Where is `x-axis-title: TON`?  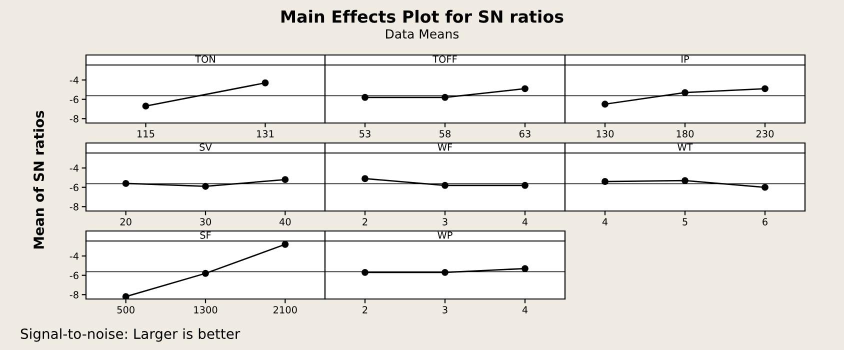 x-axis-title: TON is located at coordinates (205, 59).